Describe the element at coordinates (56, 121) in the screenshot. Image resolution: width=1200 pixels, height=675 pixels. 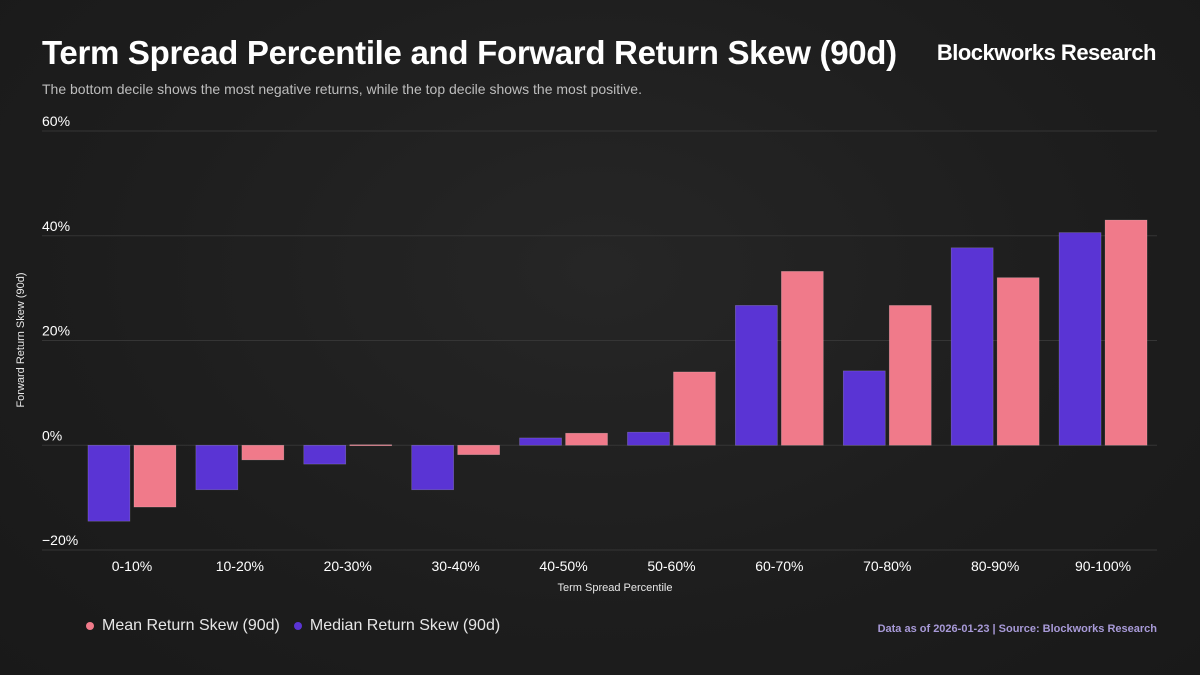
I see `y-tick-label: 60%` at that location.